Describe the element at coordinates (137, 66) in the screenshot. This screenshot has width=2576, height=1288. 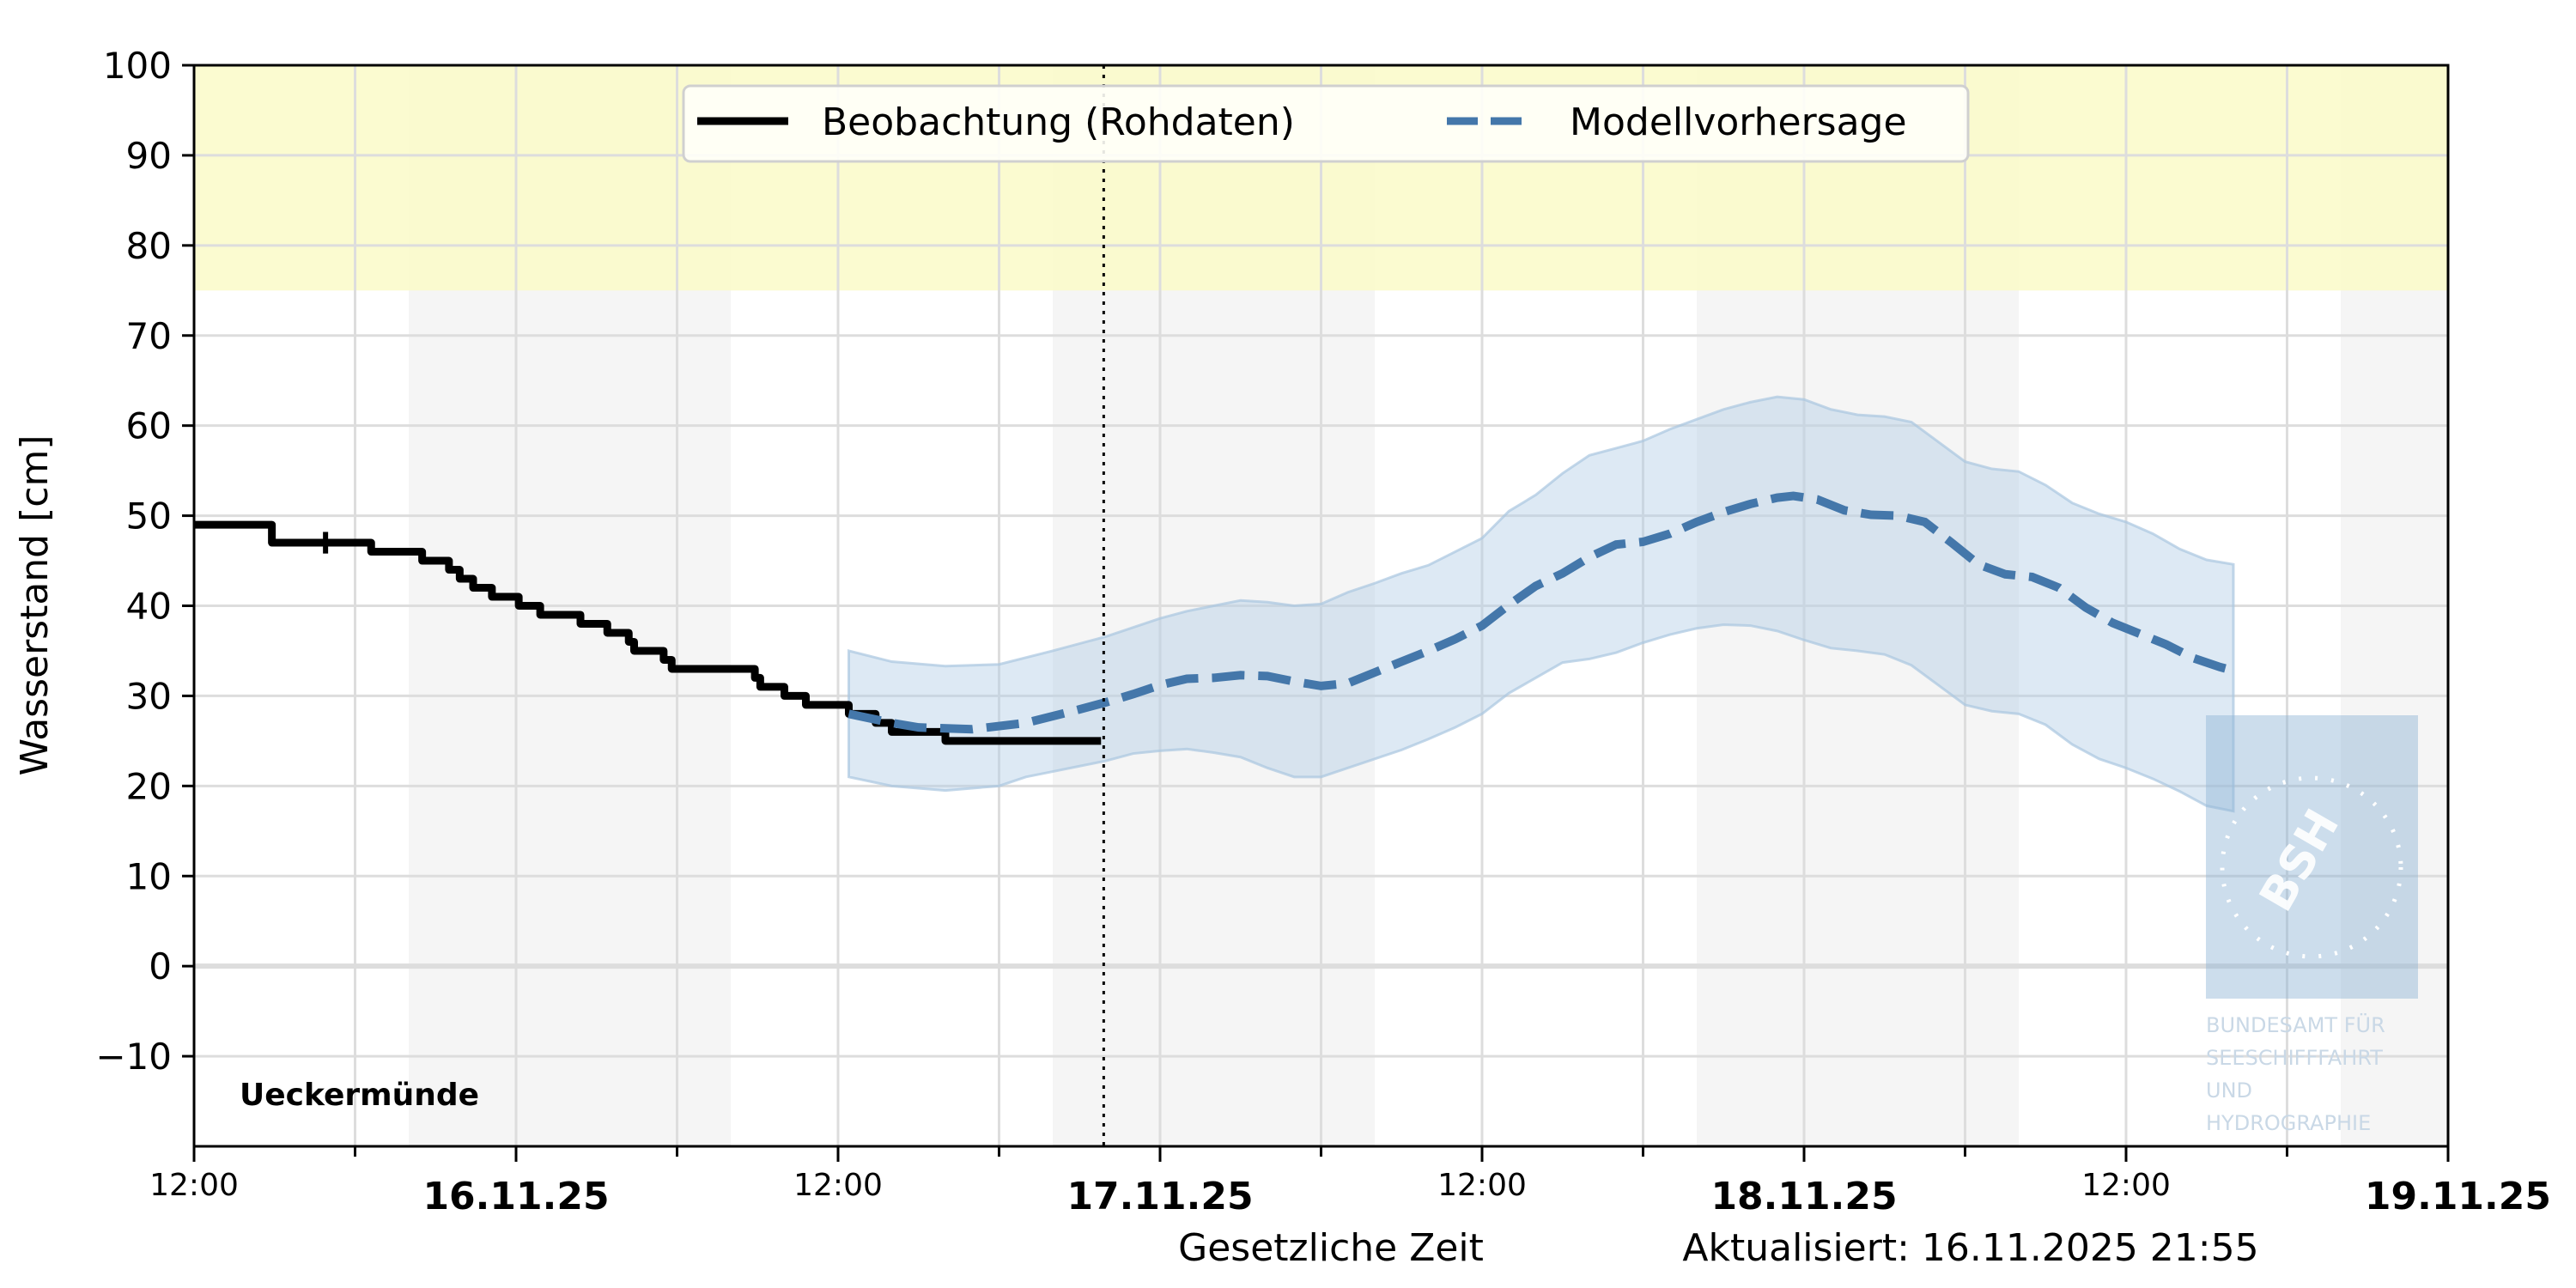
I see `y-tick-label: 100` at that location.